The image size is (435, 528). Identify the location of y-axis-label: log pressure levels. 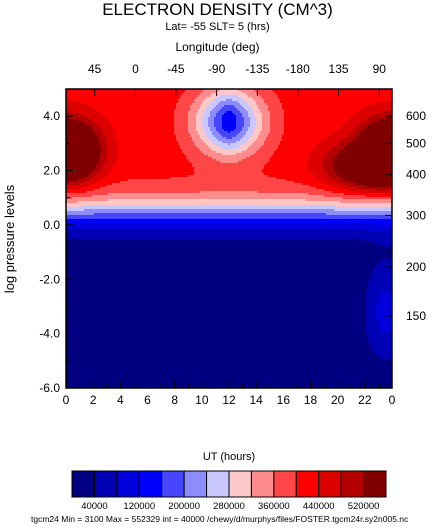
(9, 238).